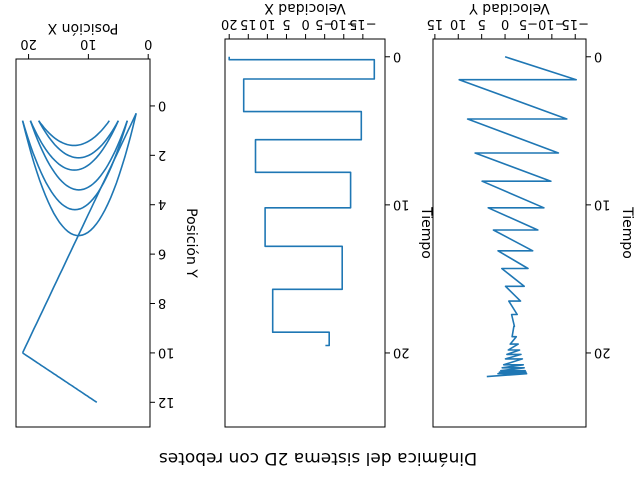 The height and width of the screenshot is (486, 636). I want to click on x-axis-label: Velocidad X, so click(305, 8).